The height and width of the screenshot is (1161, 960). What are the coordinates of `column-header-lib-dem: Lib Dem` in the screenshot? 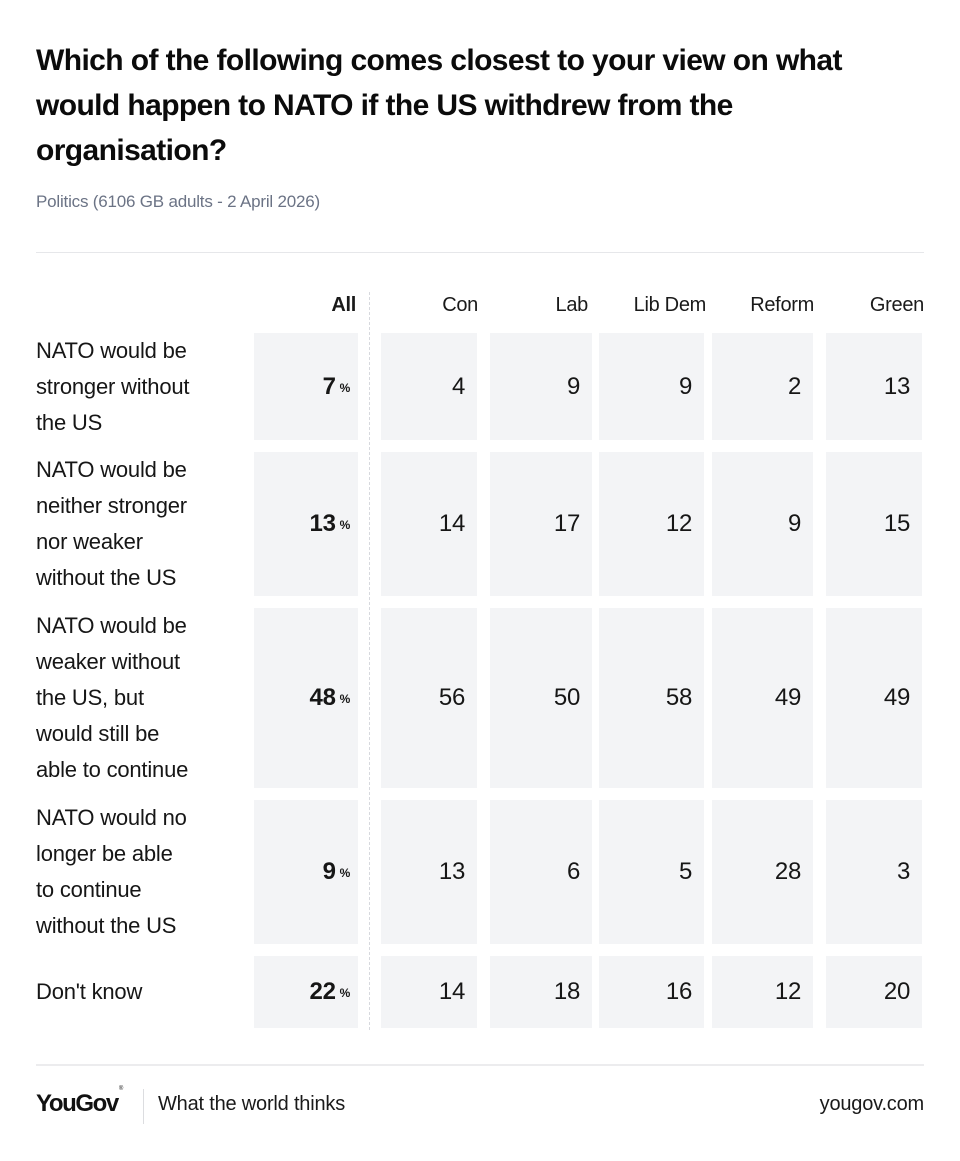 It's located at (670, 305).